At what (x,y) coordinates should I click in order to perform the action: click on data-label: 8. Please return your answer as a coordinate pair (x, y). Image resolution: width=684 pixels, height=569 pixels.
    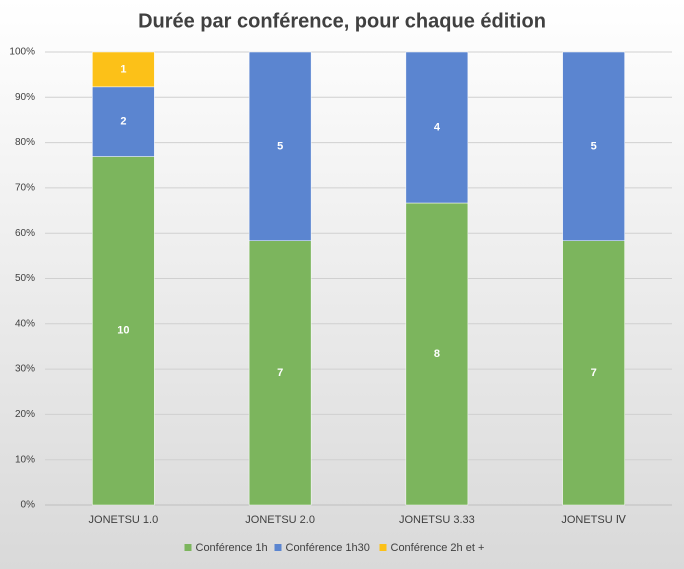
    Looking at the image, I should click on (437, 354).